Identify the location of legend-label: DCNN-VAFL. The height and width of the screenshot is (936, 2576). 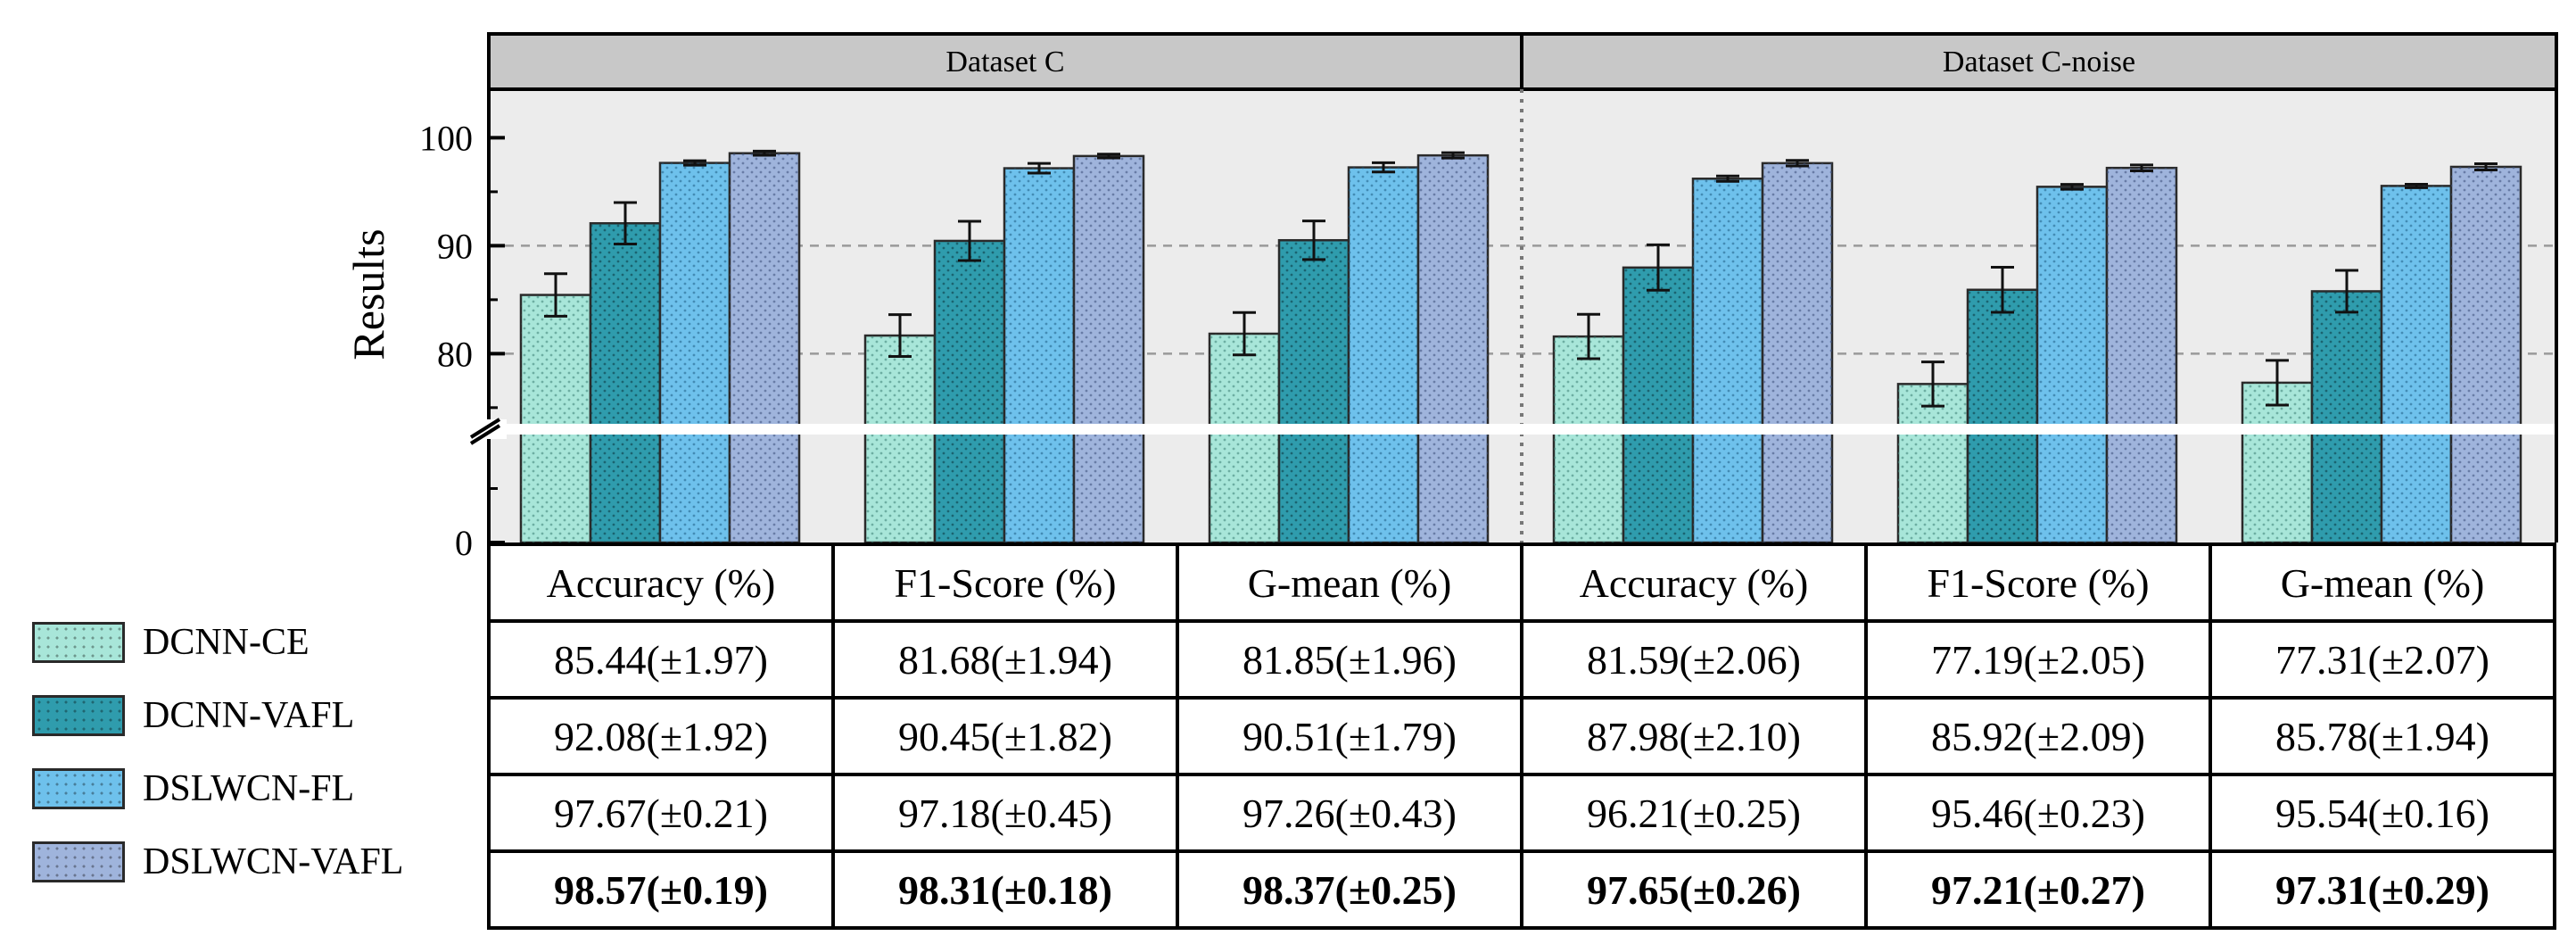
(249, 715).